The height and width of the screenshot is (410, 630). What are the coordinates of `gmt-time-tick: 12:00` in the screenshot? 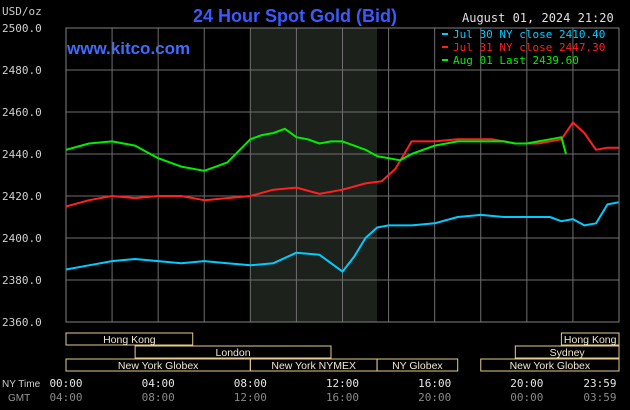 It's located at (250, 397).